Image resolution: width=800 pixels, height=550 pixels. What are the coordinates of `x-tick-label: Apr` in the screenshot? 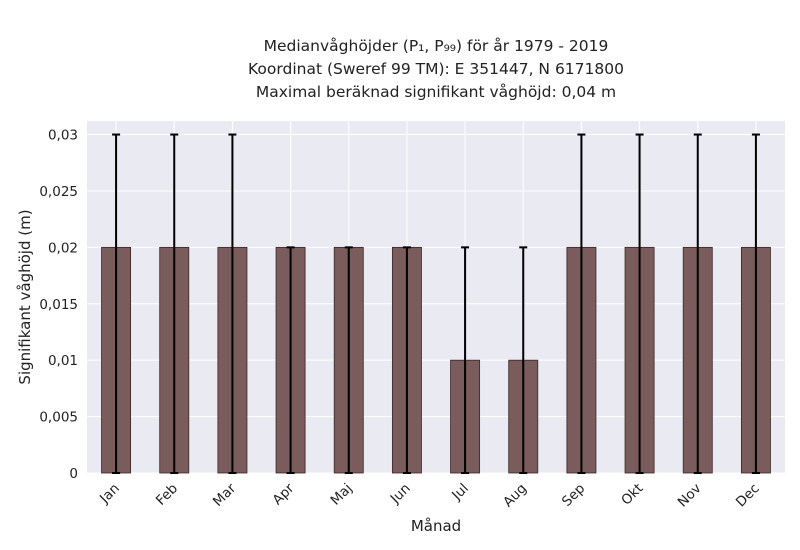 It's located at (284, 494).